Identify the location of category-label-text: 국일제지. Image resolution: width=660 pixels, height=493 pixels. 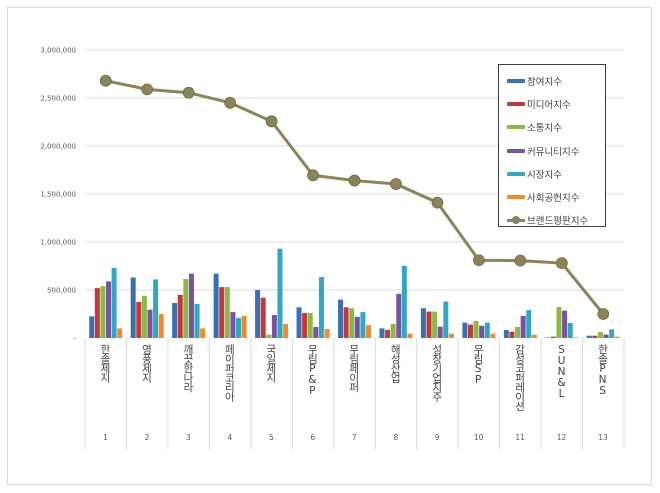
(270, 363).